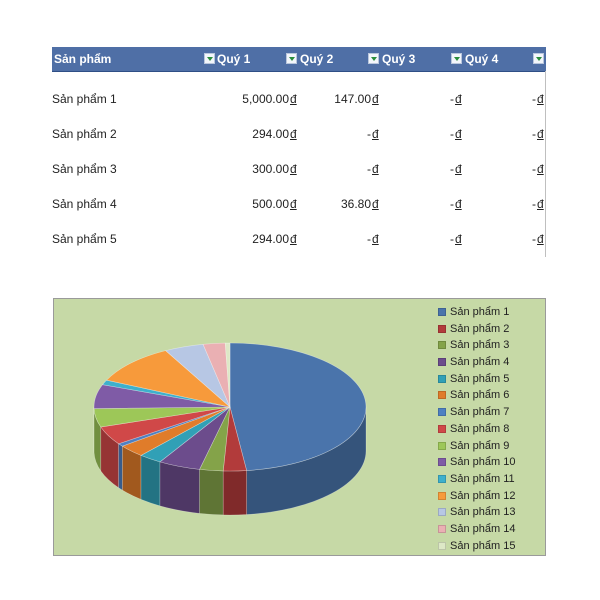 This screenshot has width=600, height=600. What do you see at coordinates (252, 59) in the screenshot?
I see `header-quy-1: Quý 1` at bounding box center [252, 59].